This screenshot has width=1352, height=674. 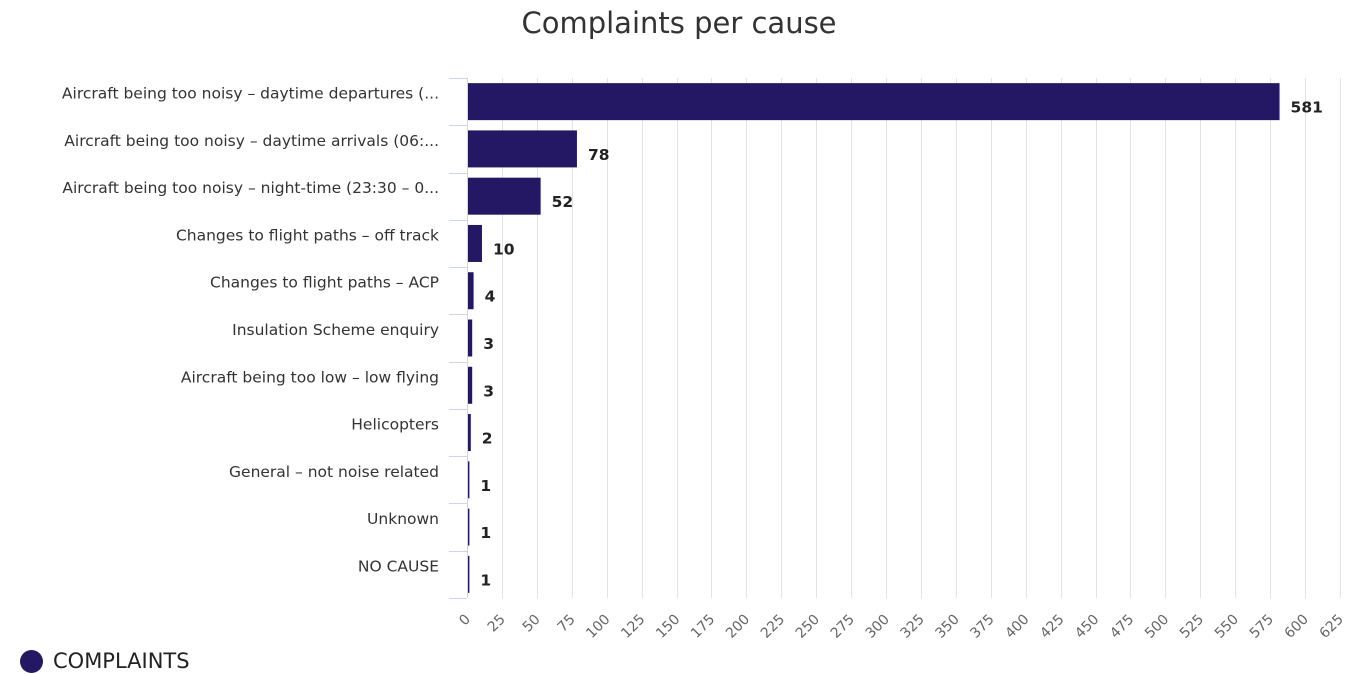 I want to click on x-tick-label: 275, so click(x=843, y=627).